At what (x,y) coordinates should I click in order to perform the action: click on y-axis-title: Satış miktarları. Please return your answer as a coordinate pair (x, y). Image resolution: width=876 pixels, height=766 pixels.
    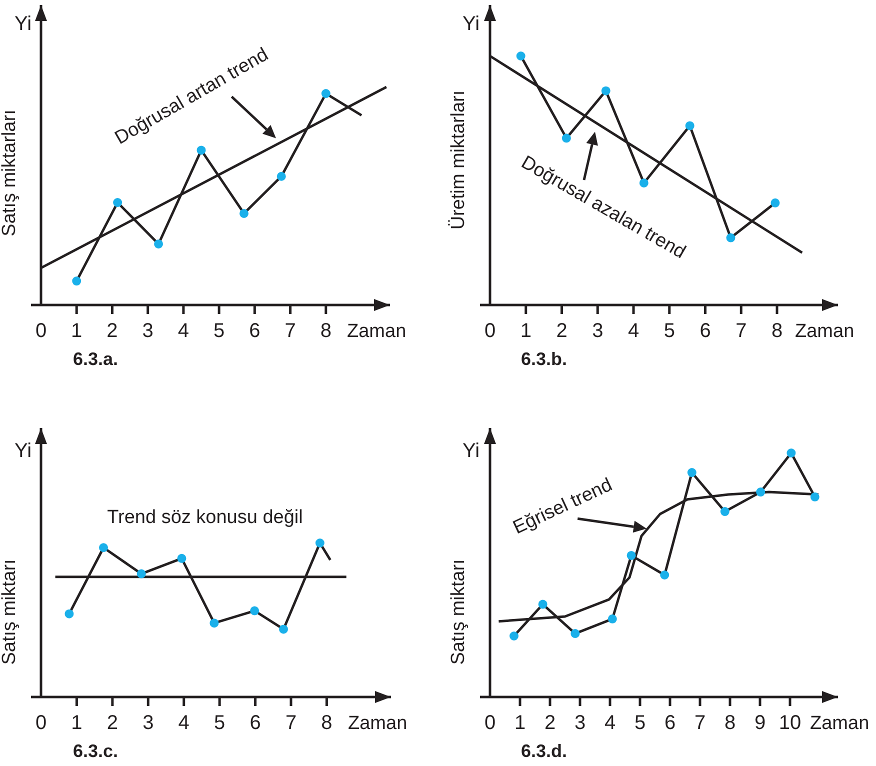
    Looking at the image, I should click on (10, 173).